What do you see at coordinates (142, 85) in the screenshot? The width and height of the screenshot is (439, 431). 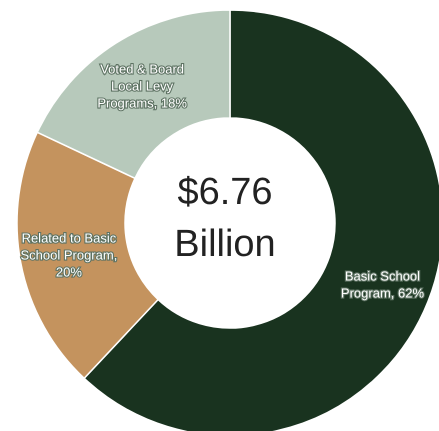 I see `slice-label: Voted & Board Local Levy Programs, 18%` at bounding box center [142, 85].